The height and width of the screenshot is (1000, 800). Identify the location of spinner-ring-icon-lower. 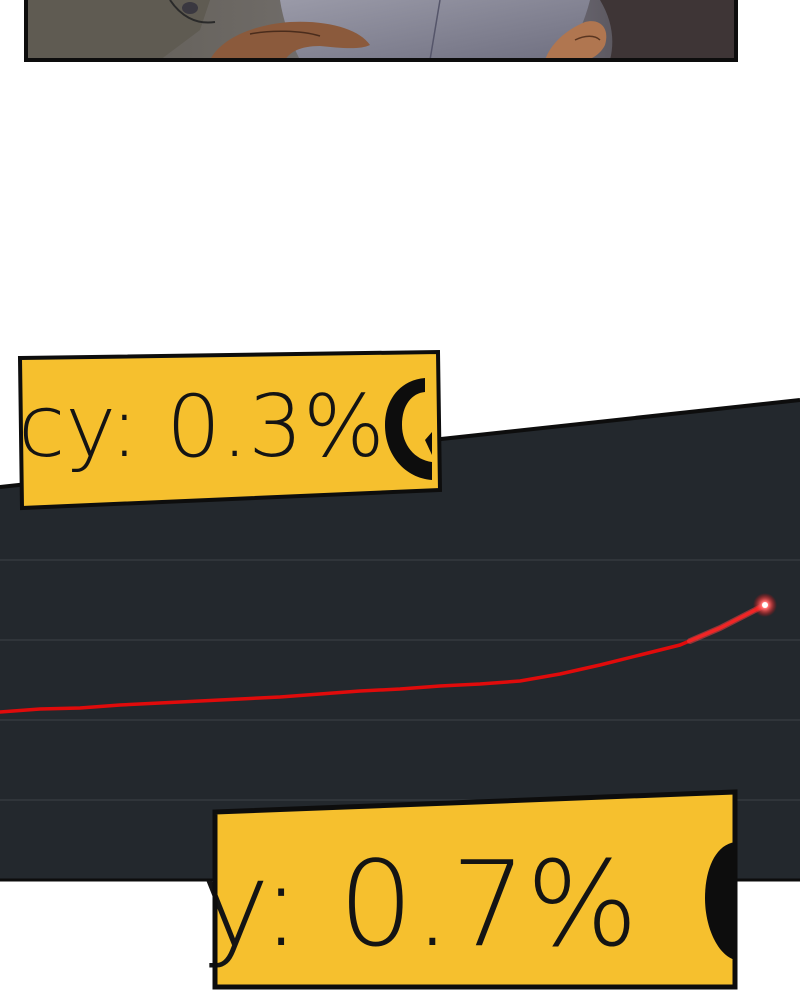
(720, 901).